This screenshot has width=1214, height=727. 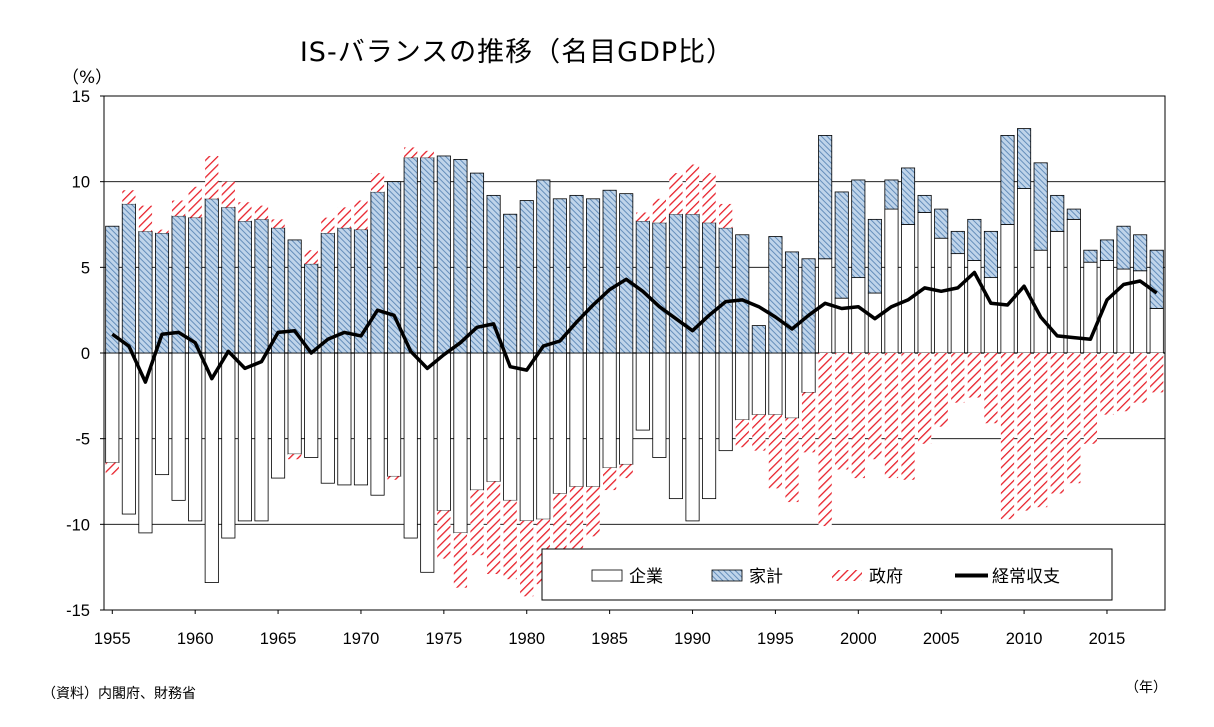 What do you see at coordinates (609, 639) in the screenshot?
I see `x-tick-label: 1985` at bounding box center [609, 639].